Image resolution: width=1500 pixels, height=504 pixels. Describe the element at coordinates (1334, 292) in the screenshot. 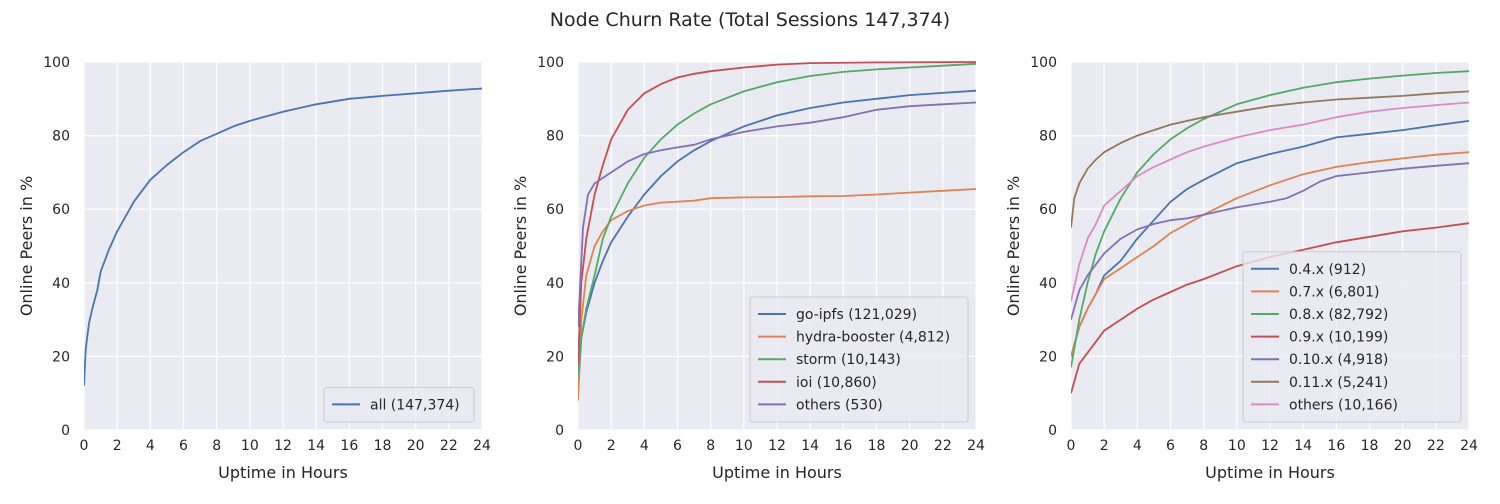

I see `legend-entry: 0.7.x (6,801)` at that location.